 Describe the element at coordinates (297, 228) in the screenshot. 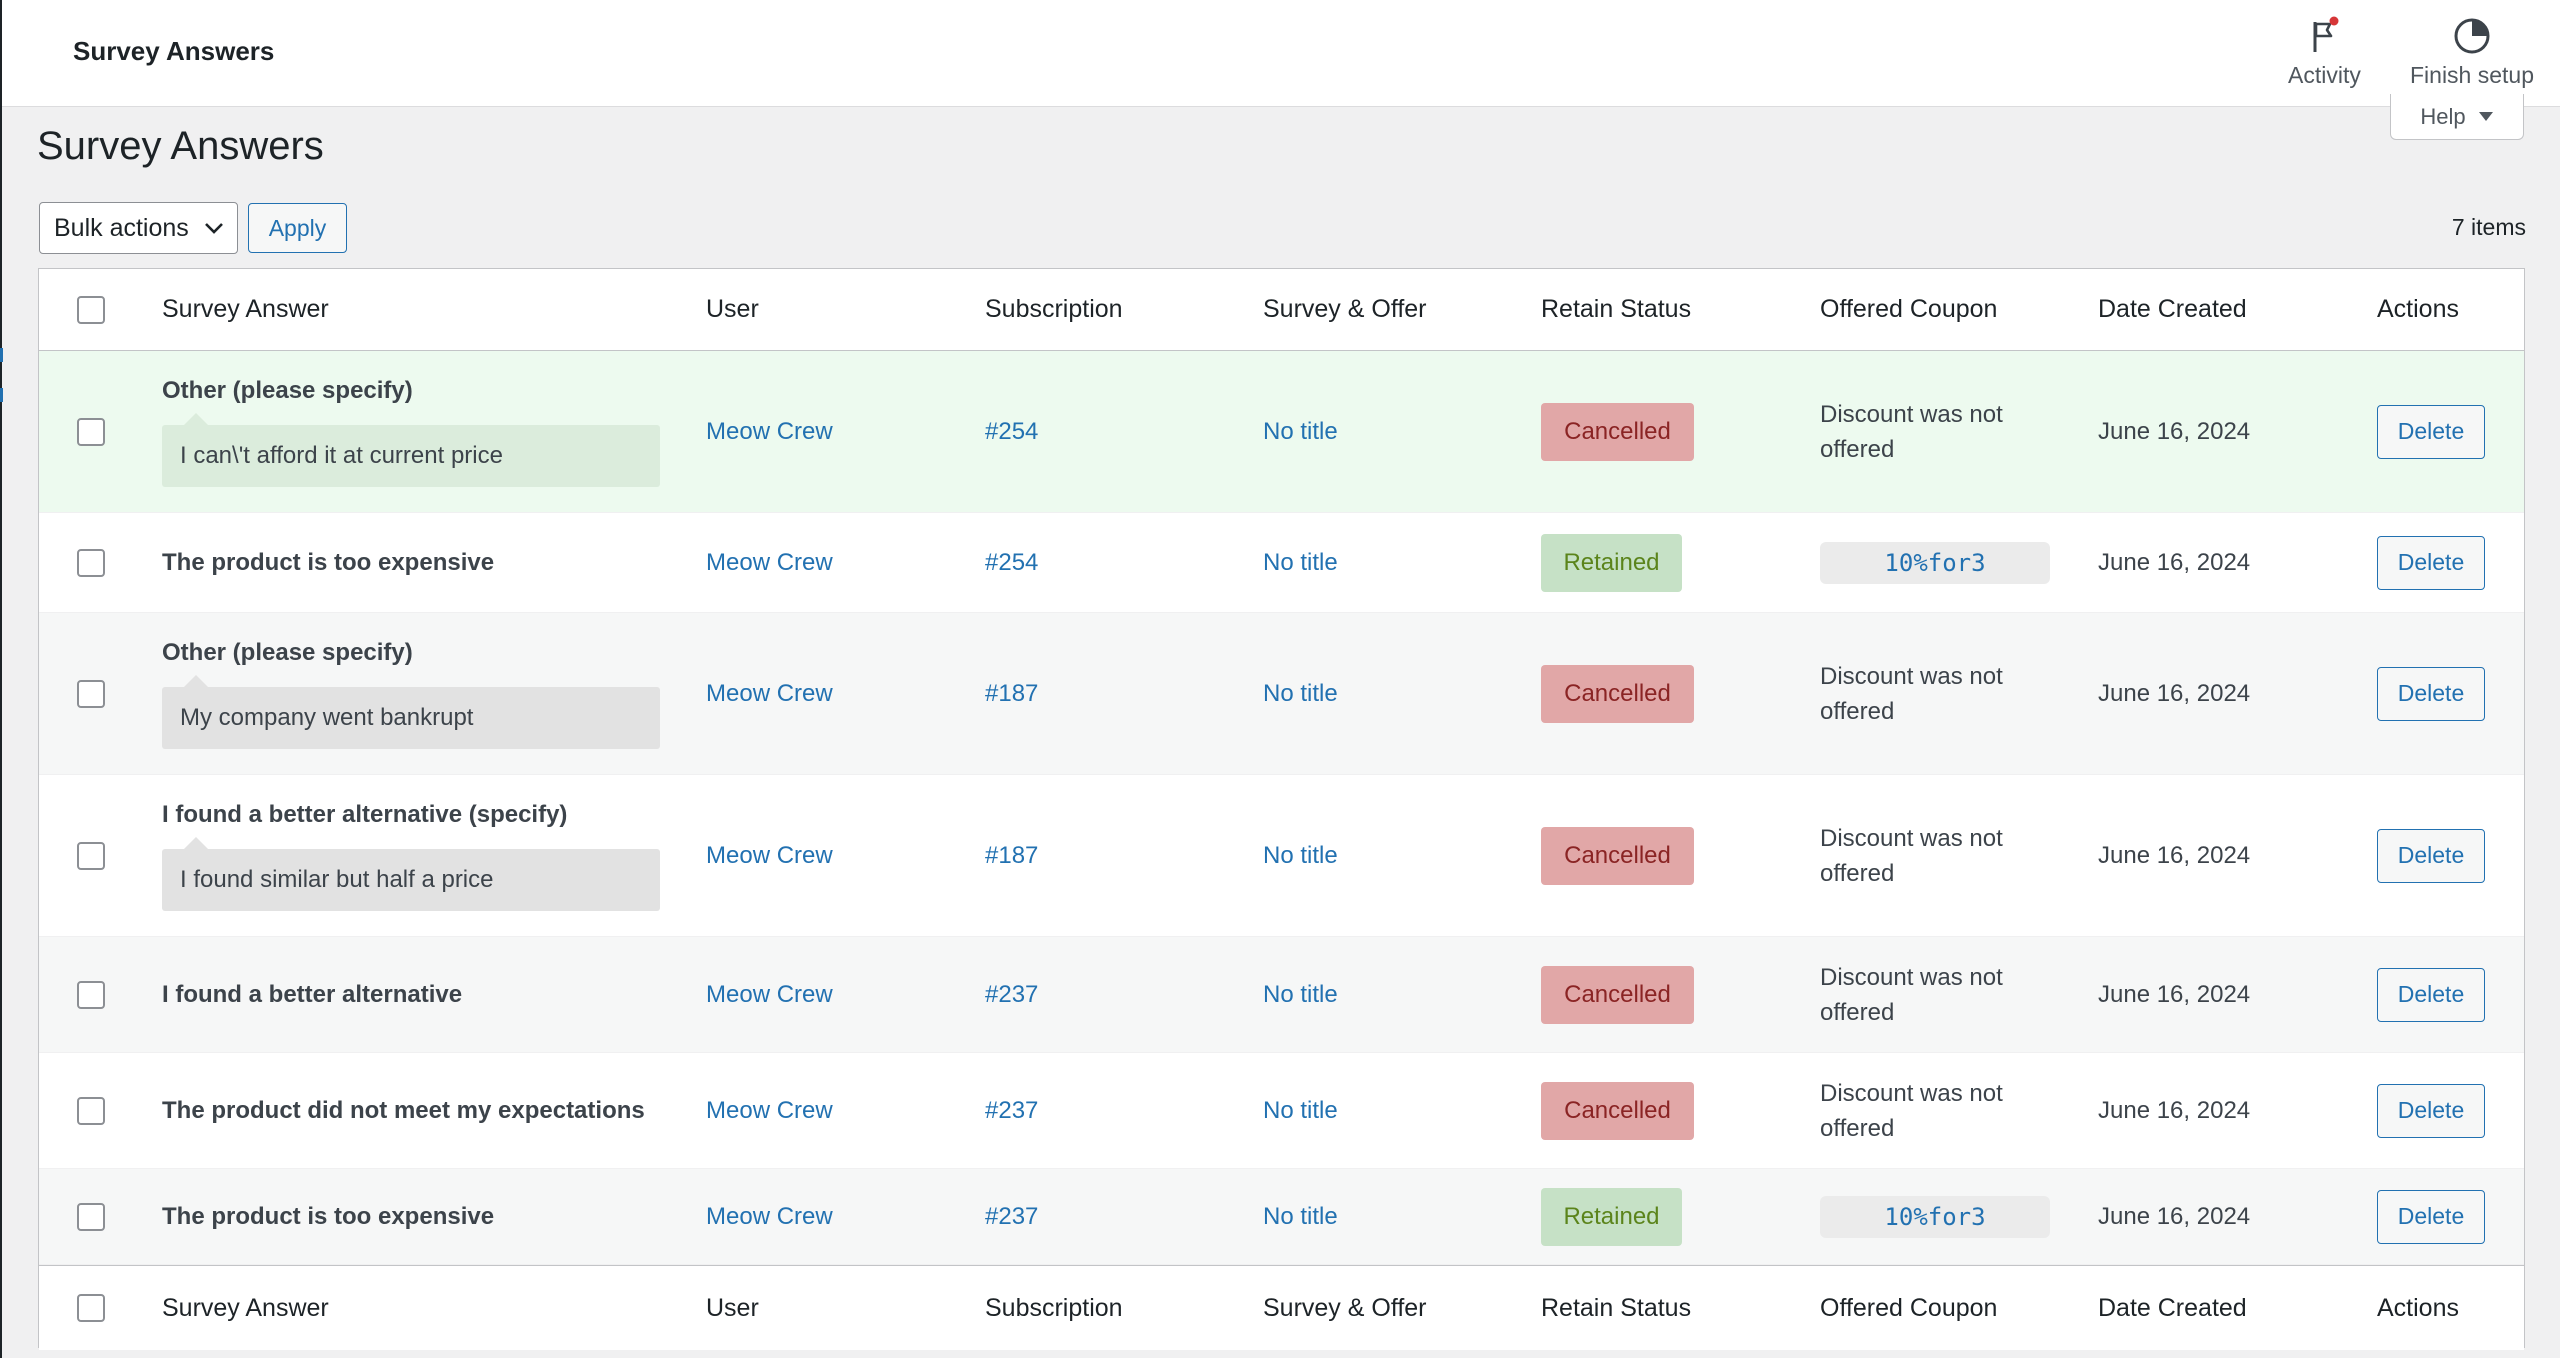

I see `apply-button: Apply` at that location.